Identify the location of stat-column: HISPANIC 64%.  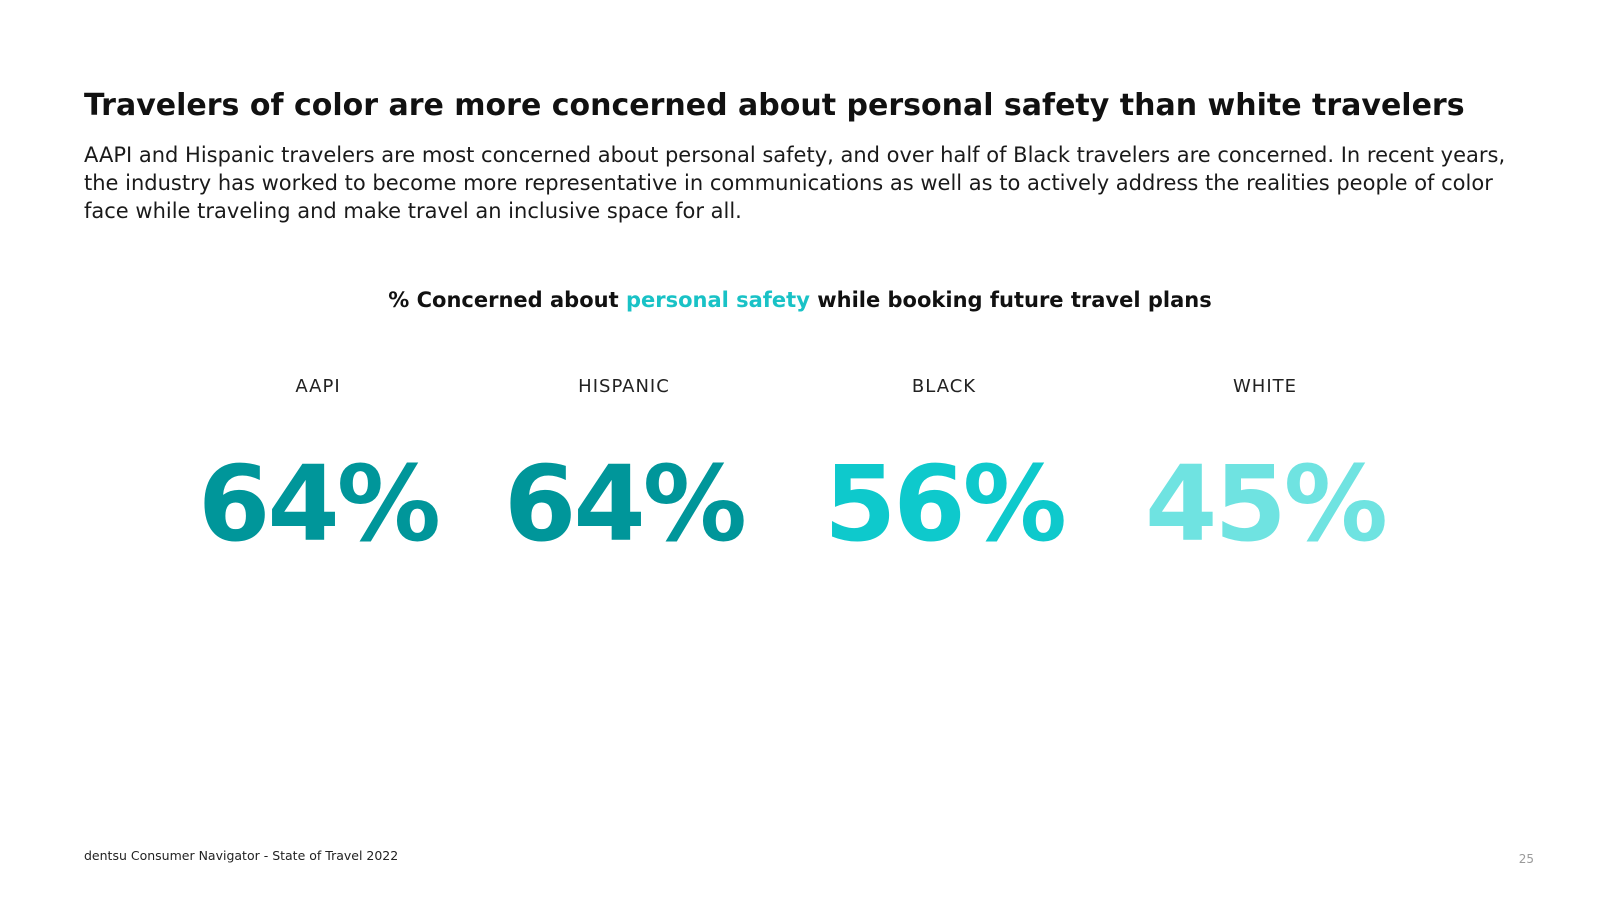
(625, 470).